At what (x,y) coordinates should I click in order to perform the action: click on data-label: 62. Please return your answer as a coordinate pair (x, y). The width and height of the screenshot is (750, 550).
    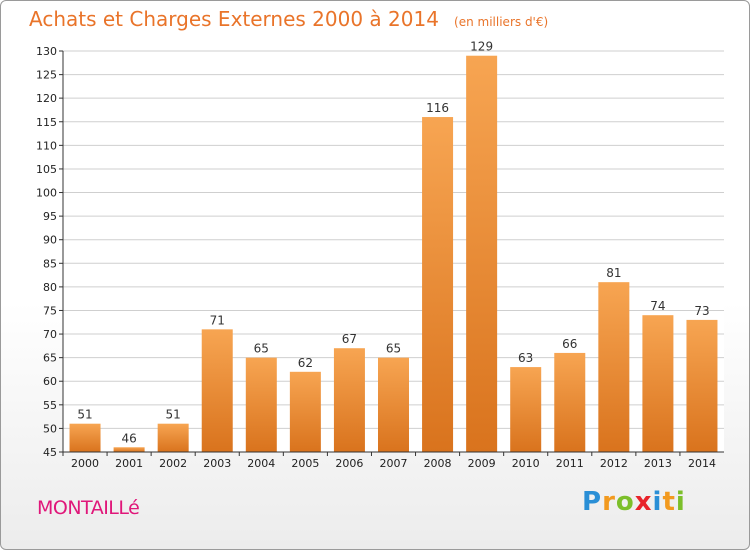
    Looking at the image, I should click on (305, 363).